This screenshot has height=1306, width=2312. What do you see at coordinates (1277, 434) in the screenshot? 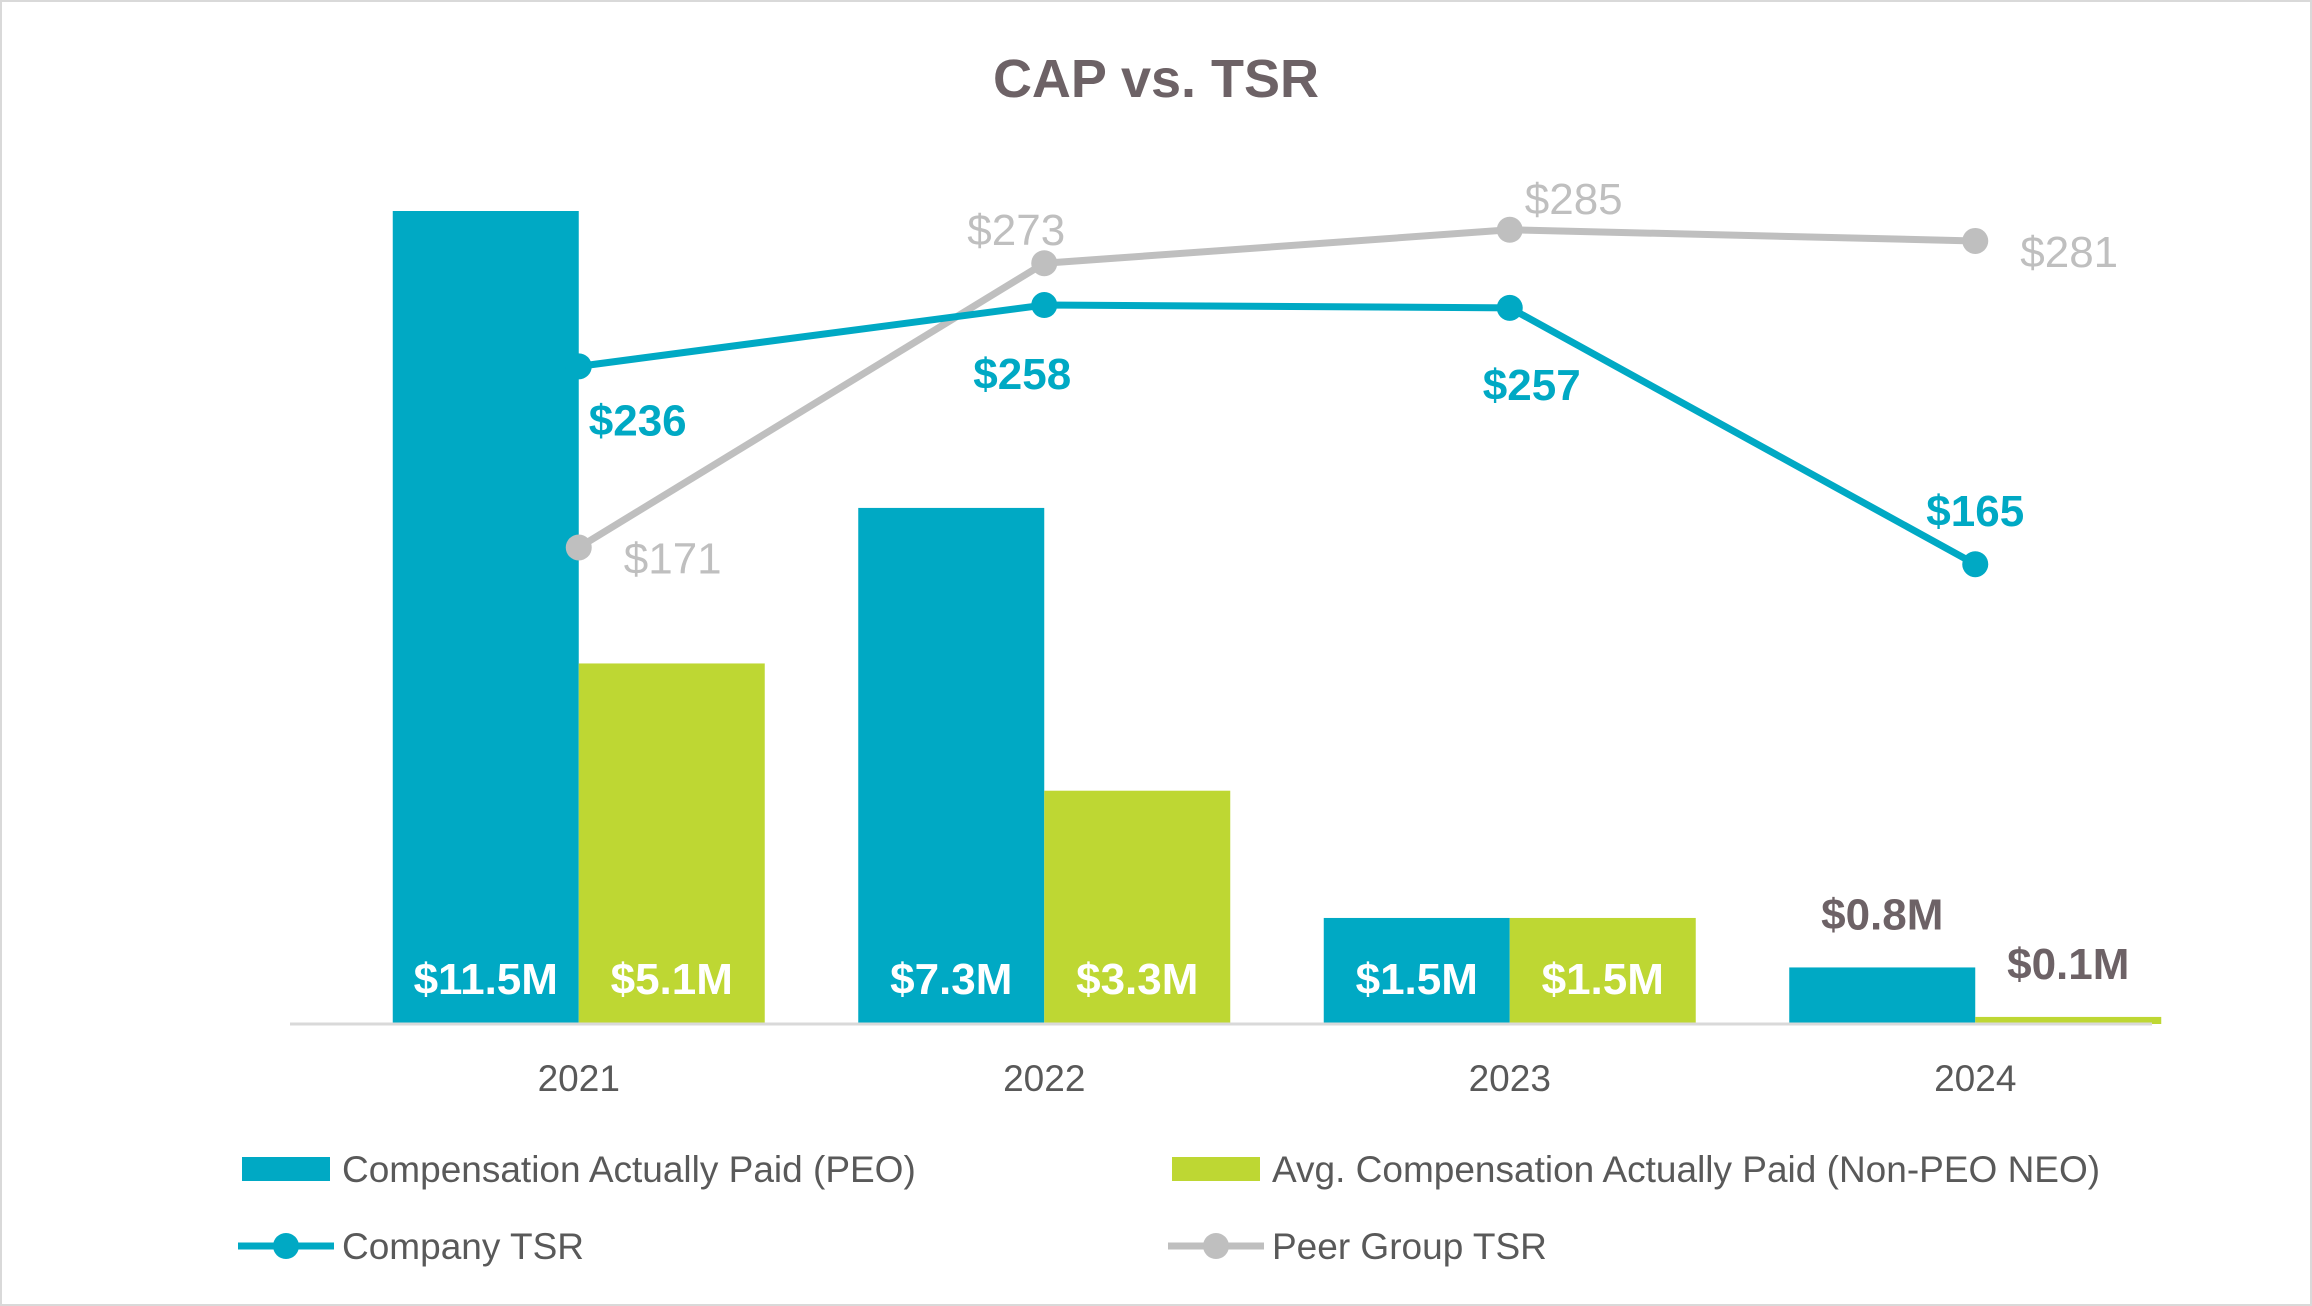
I see `line-company-tsr` at bounding box center [1277, 434].